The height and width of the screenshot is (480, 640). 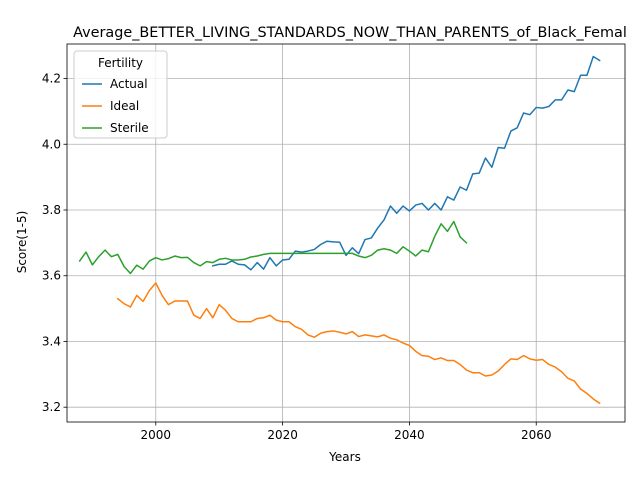 What do you see at coordinates (273, 247) in the screenshot?
I see `series-line-sterile` at bounding box center [273, 247].